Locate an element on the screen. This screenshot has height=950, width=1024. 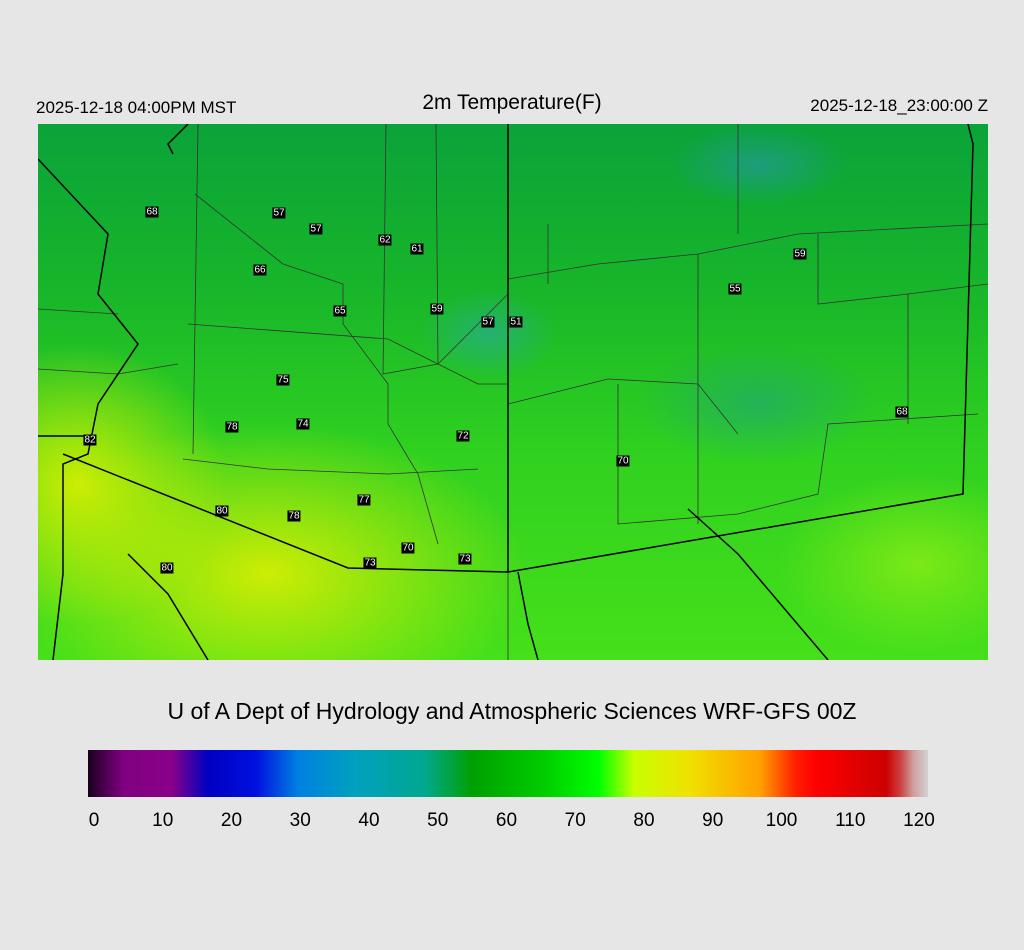
station-value: 82 is located at coordinates (90, 440).